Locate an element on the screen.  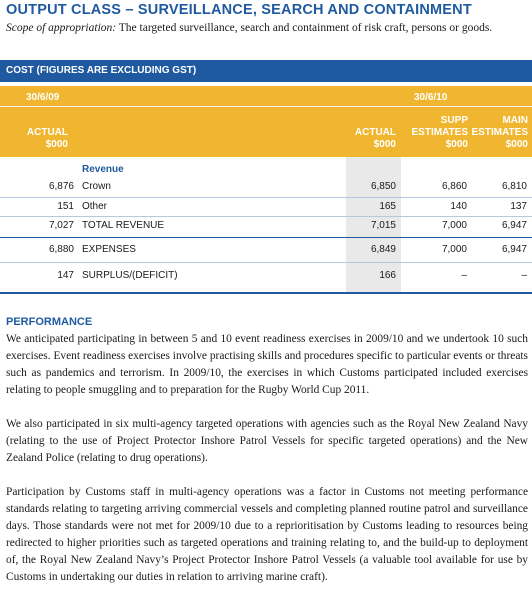
cell-actual: 6,850 is located at coordinates (383, 186).